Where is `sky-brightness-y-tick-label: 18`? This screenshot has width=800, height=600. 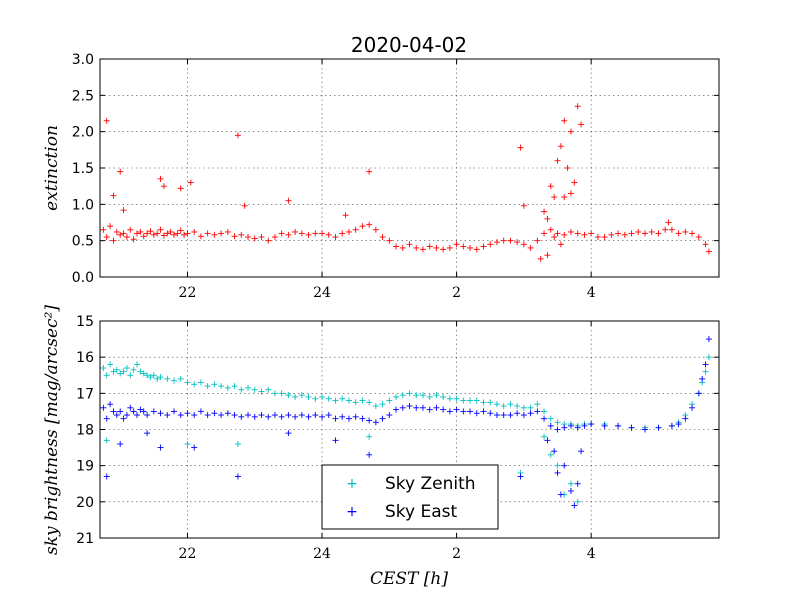
sky-brightness-y-tick-label: 18 is located at coordinates (85, 431).